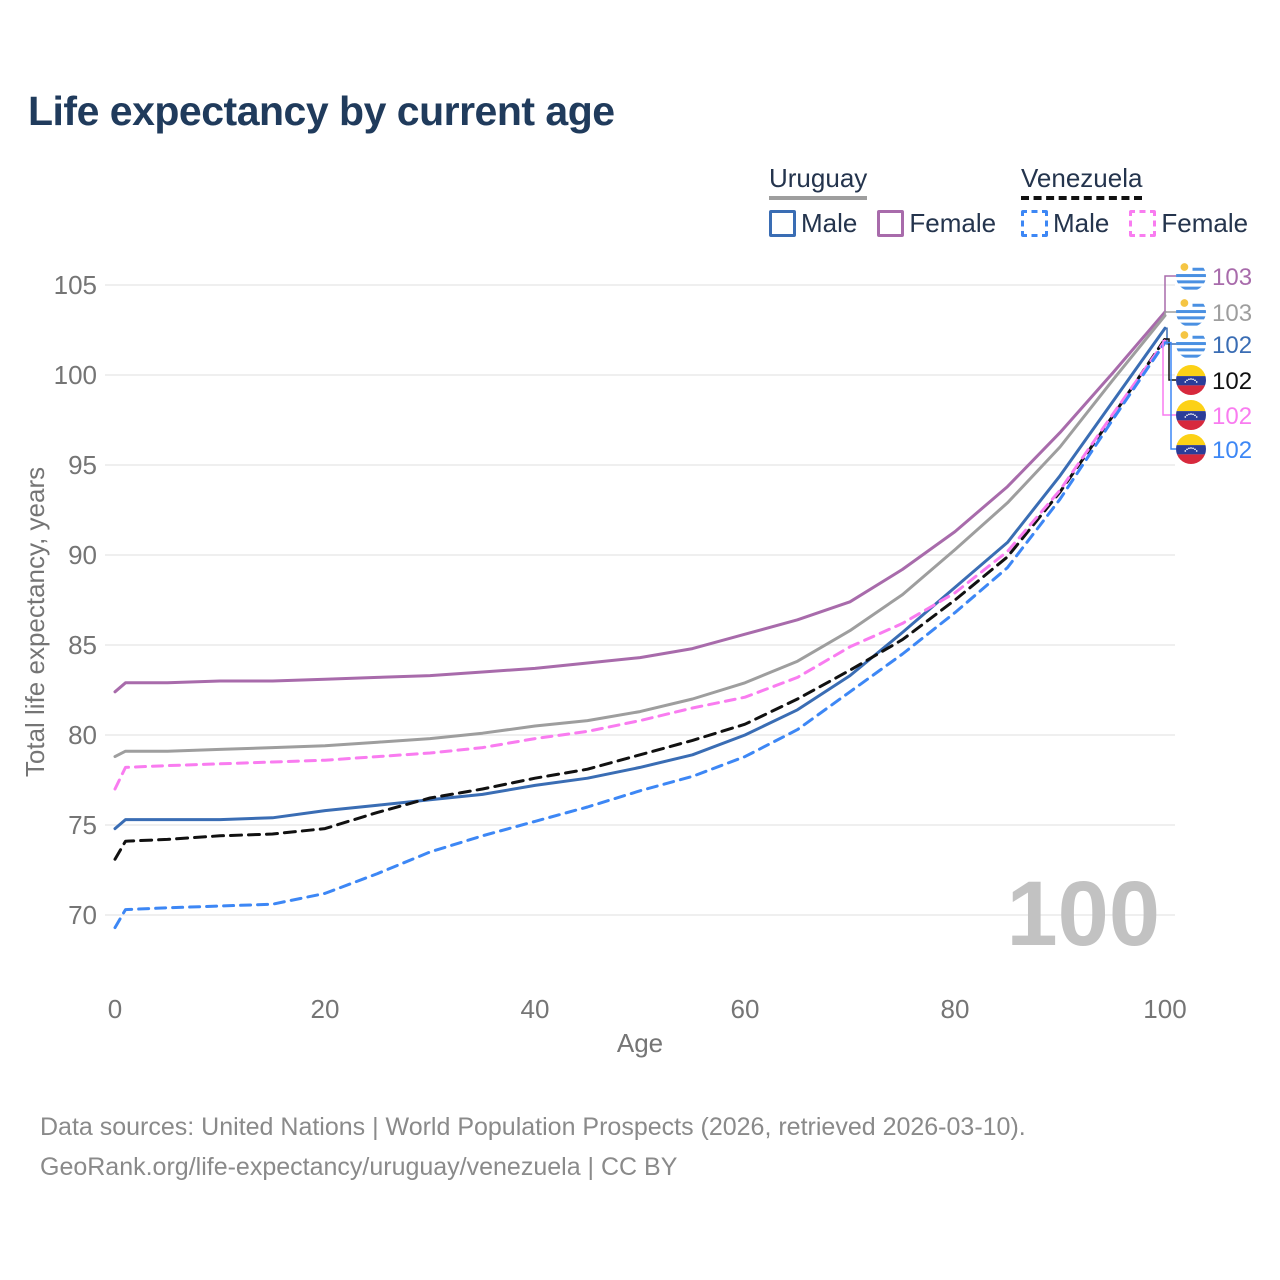 The image size is (1280, 1280). I want to click on uruguay-male-label: Male, so click(829, 223).